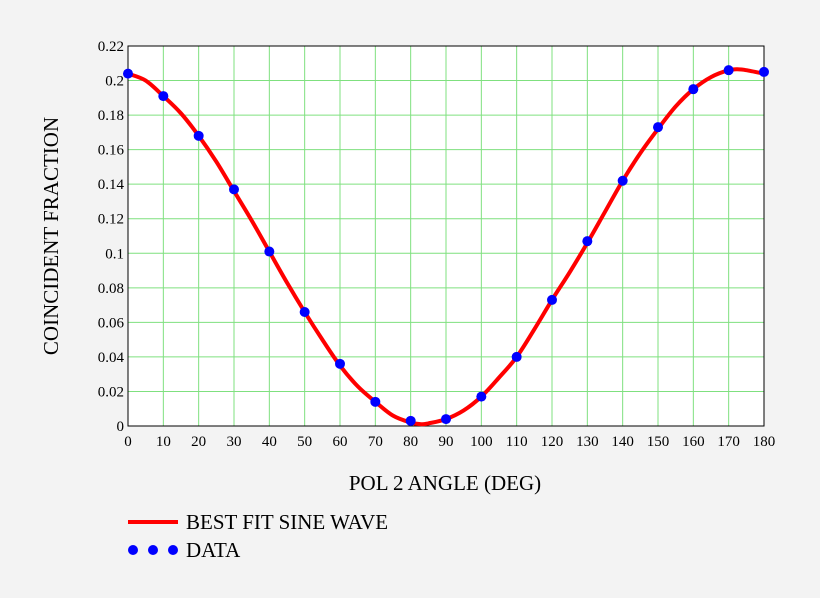  I want to click on x-tick-label: 40, so click(269, 442).